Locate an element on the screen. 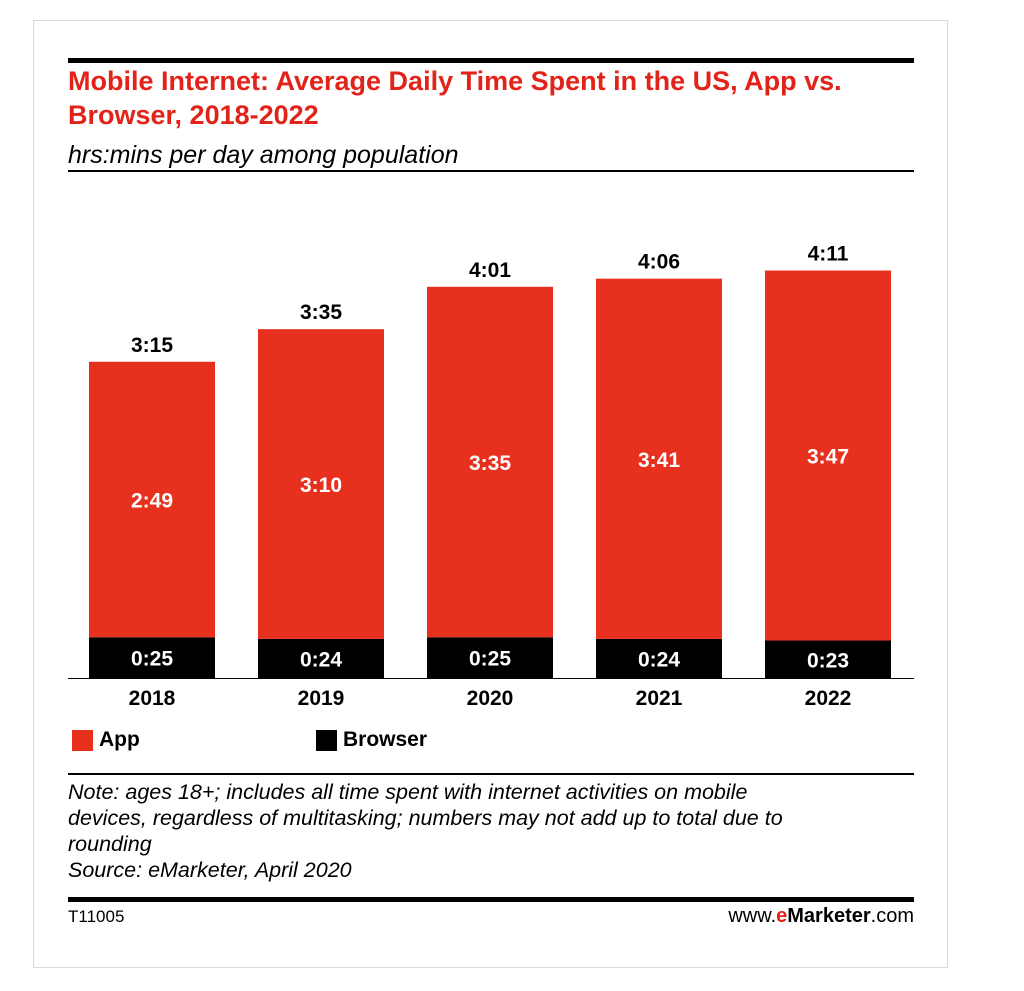 The height and width of the screenshot is (991, 1024). bar-browser-2021 is located at coordinates (659, 658).